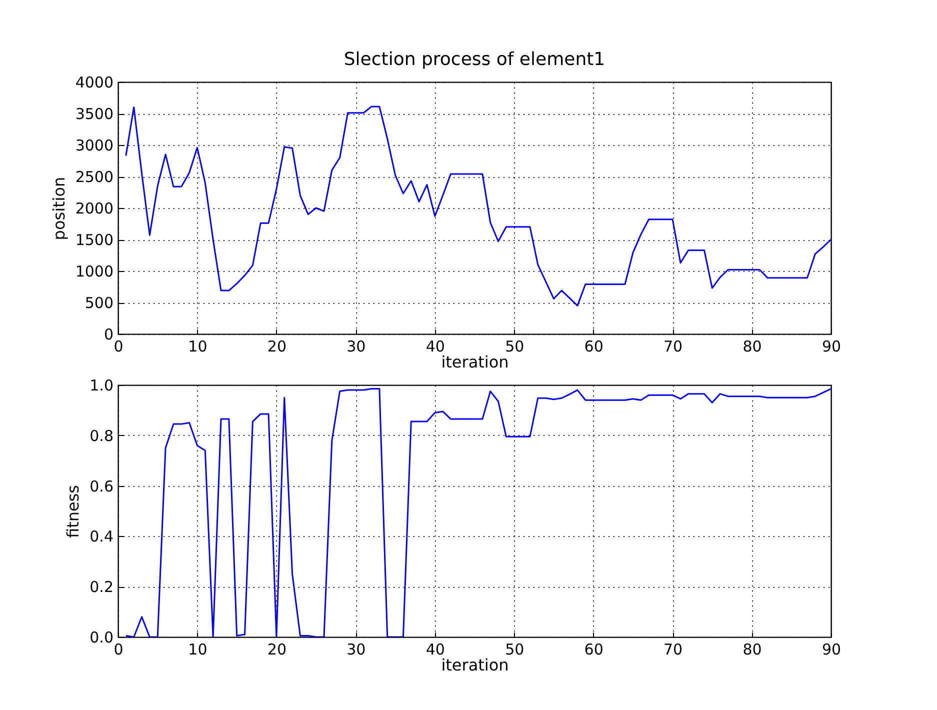 The image size is (937, 710). Describe the element at coordinates (94, 271) in the screenshot. I see `y-tick-label: 1000` at that location.